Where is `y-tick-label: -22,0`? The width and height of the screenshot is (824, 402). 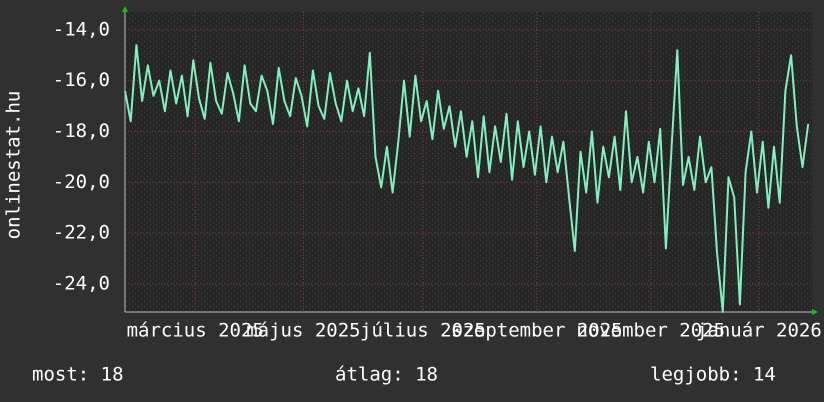
y-tick-label: -22,0 is located at coordinates (81, 233).